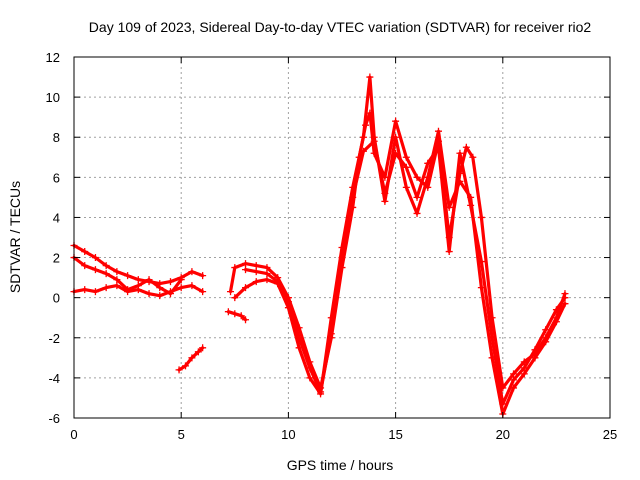  What do you see at coordinates (181, 434) in the screenshot?
I see `x-tick-label: 5` at bounding box center [181, 434].